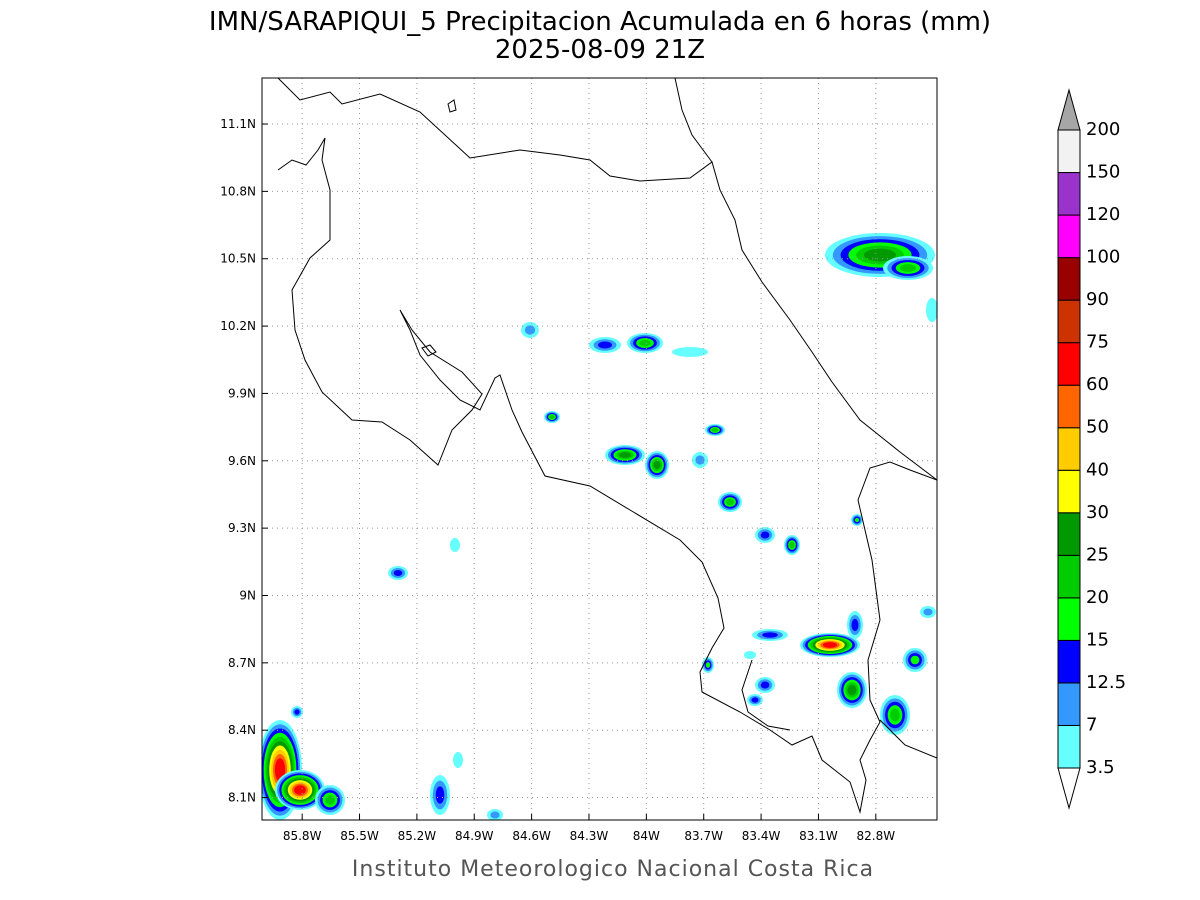  What do you see at coordinates (242, 393) in the screenshot?
I see `lat-tick-label: 9.9N` at bounding box center [242, 393].